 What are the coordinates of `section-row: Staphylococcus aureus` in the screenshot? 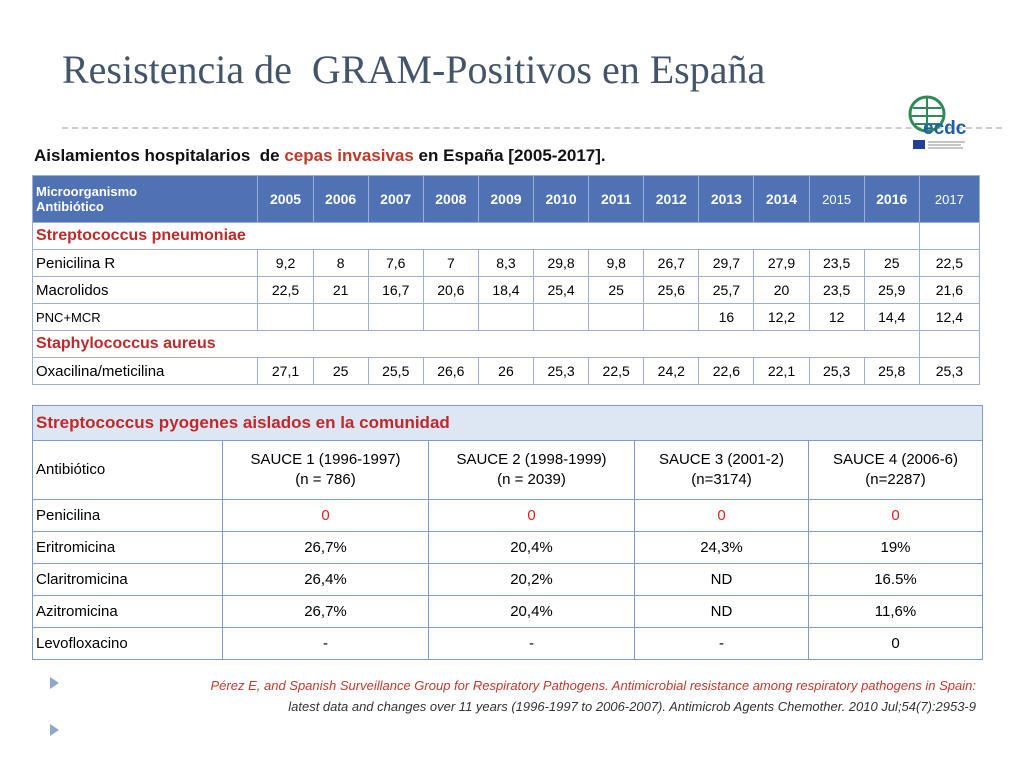 It's located at (506, 344).